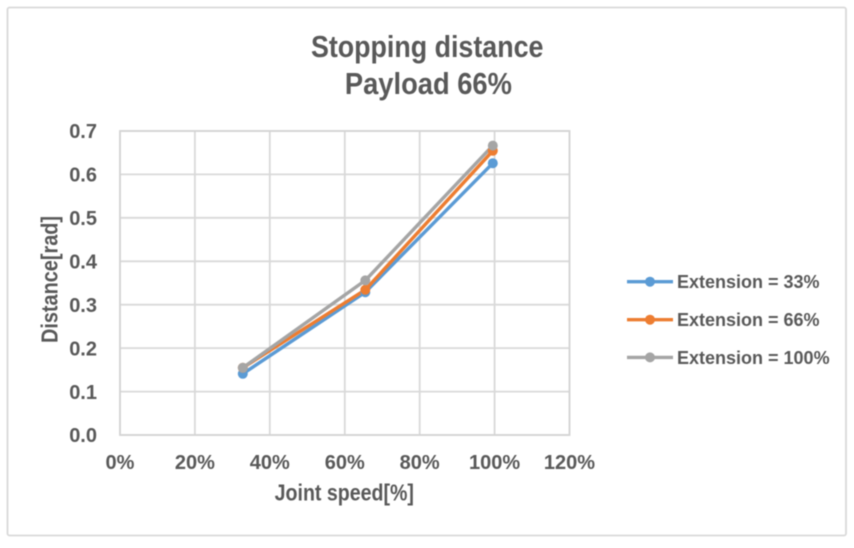  I want to click on svg-text: Extension = 100%, so click(753, 358).